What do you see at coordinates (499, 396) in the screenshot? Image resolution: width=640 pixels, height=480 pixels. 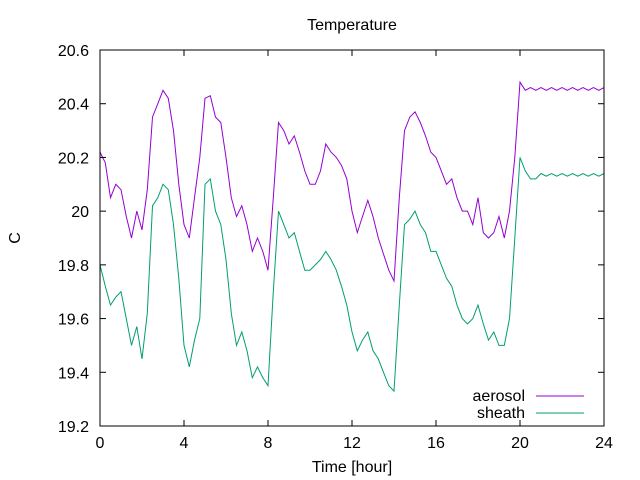 I see `legend-label-aerosol: aerosol` at bounding box center [499, 396].